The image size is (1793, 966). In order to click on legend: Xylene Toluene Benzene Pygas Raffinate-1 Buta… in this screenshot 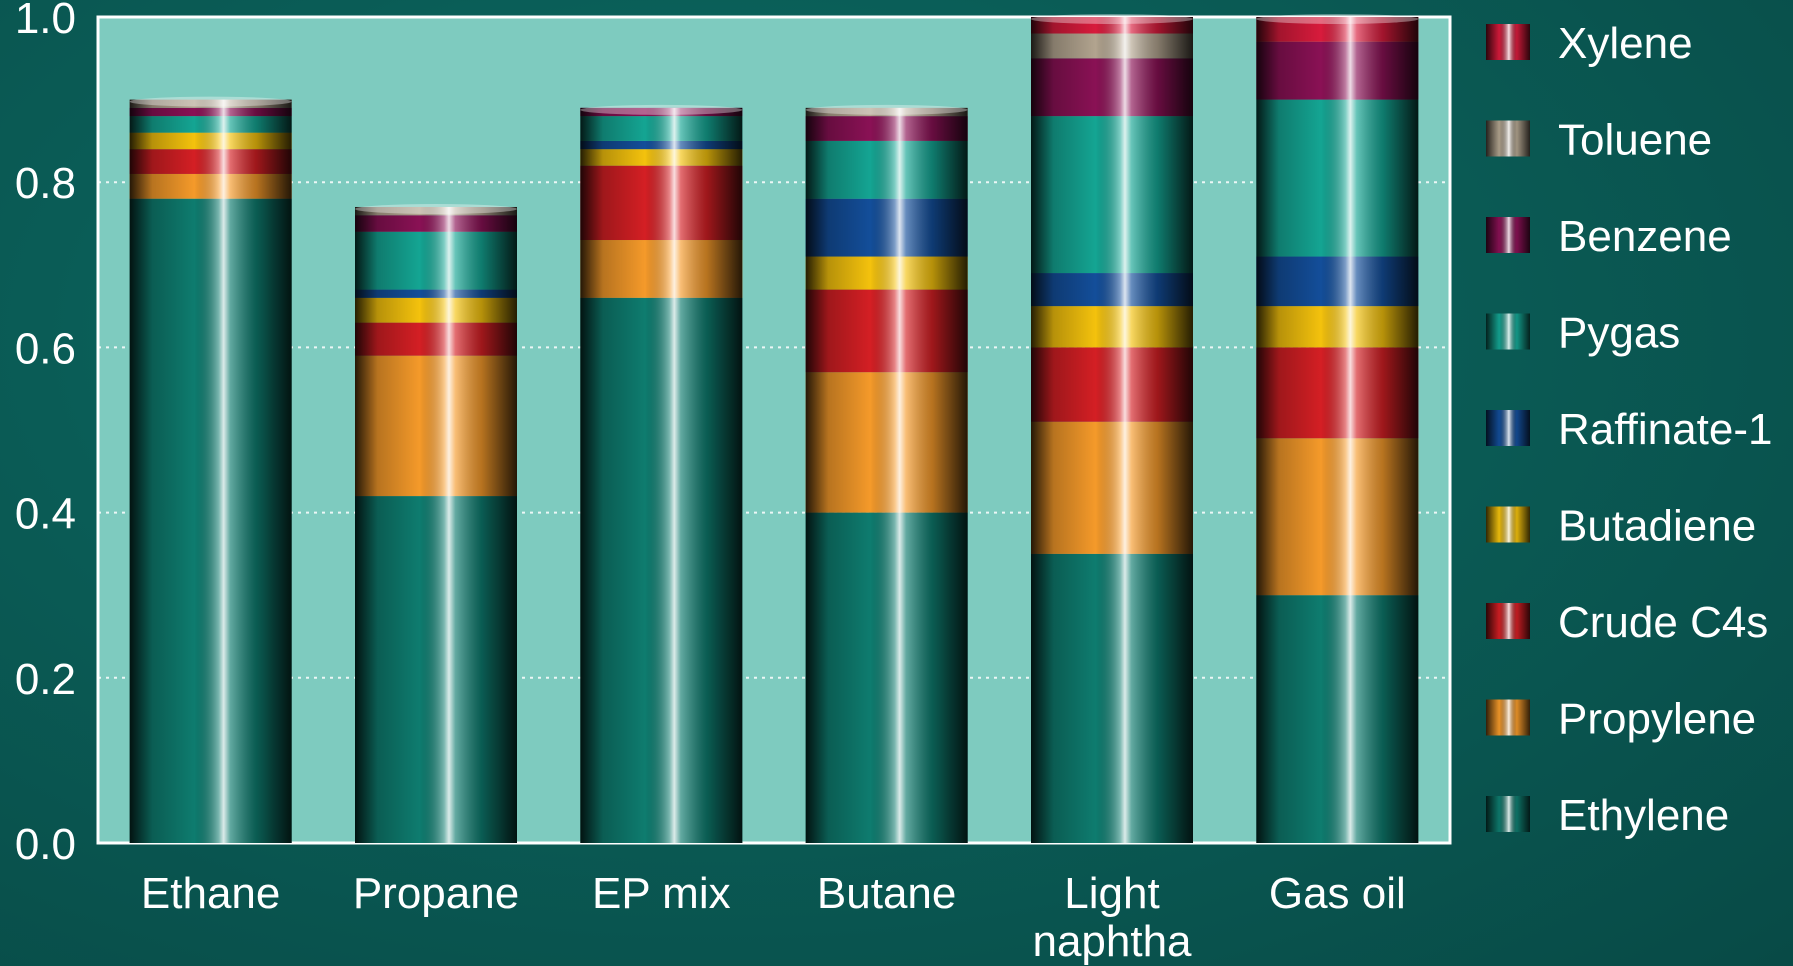, I will do `click(1629, 429)`.